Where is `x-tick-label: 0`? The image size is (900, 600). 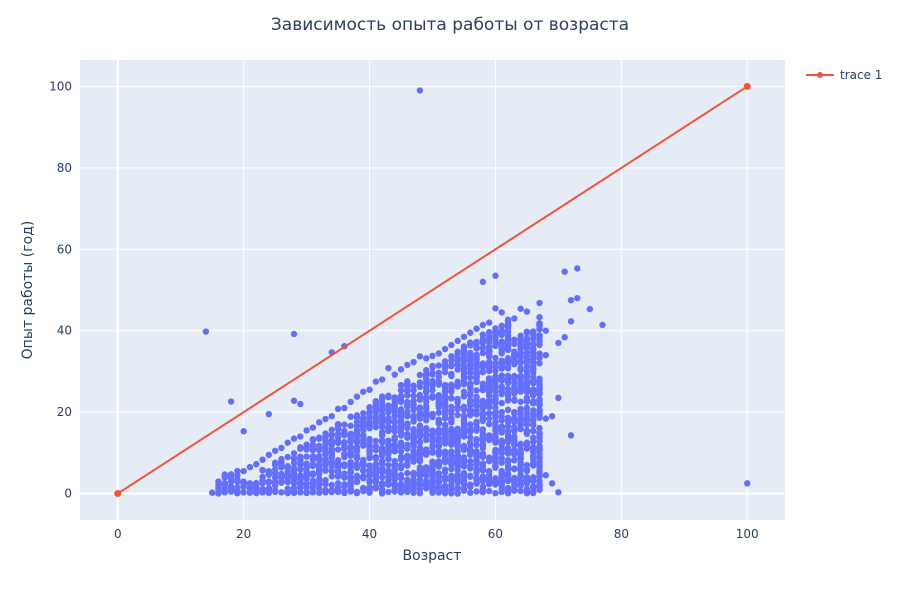
x-tick-label: 0 is located at coordinates (118, 534).